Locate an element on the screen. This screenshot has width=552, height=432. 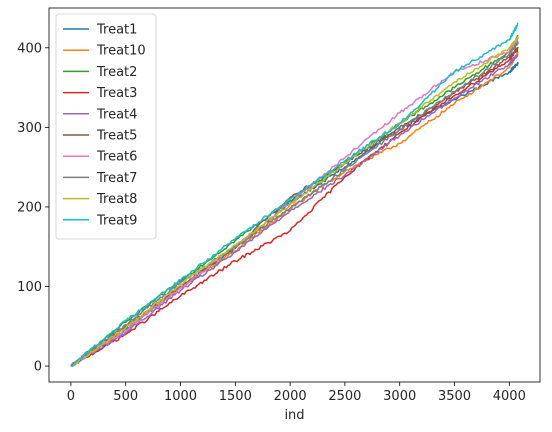
x-tick-label: 2500 is located at coordinates (344, 396).